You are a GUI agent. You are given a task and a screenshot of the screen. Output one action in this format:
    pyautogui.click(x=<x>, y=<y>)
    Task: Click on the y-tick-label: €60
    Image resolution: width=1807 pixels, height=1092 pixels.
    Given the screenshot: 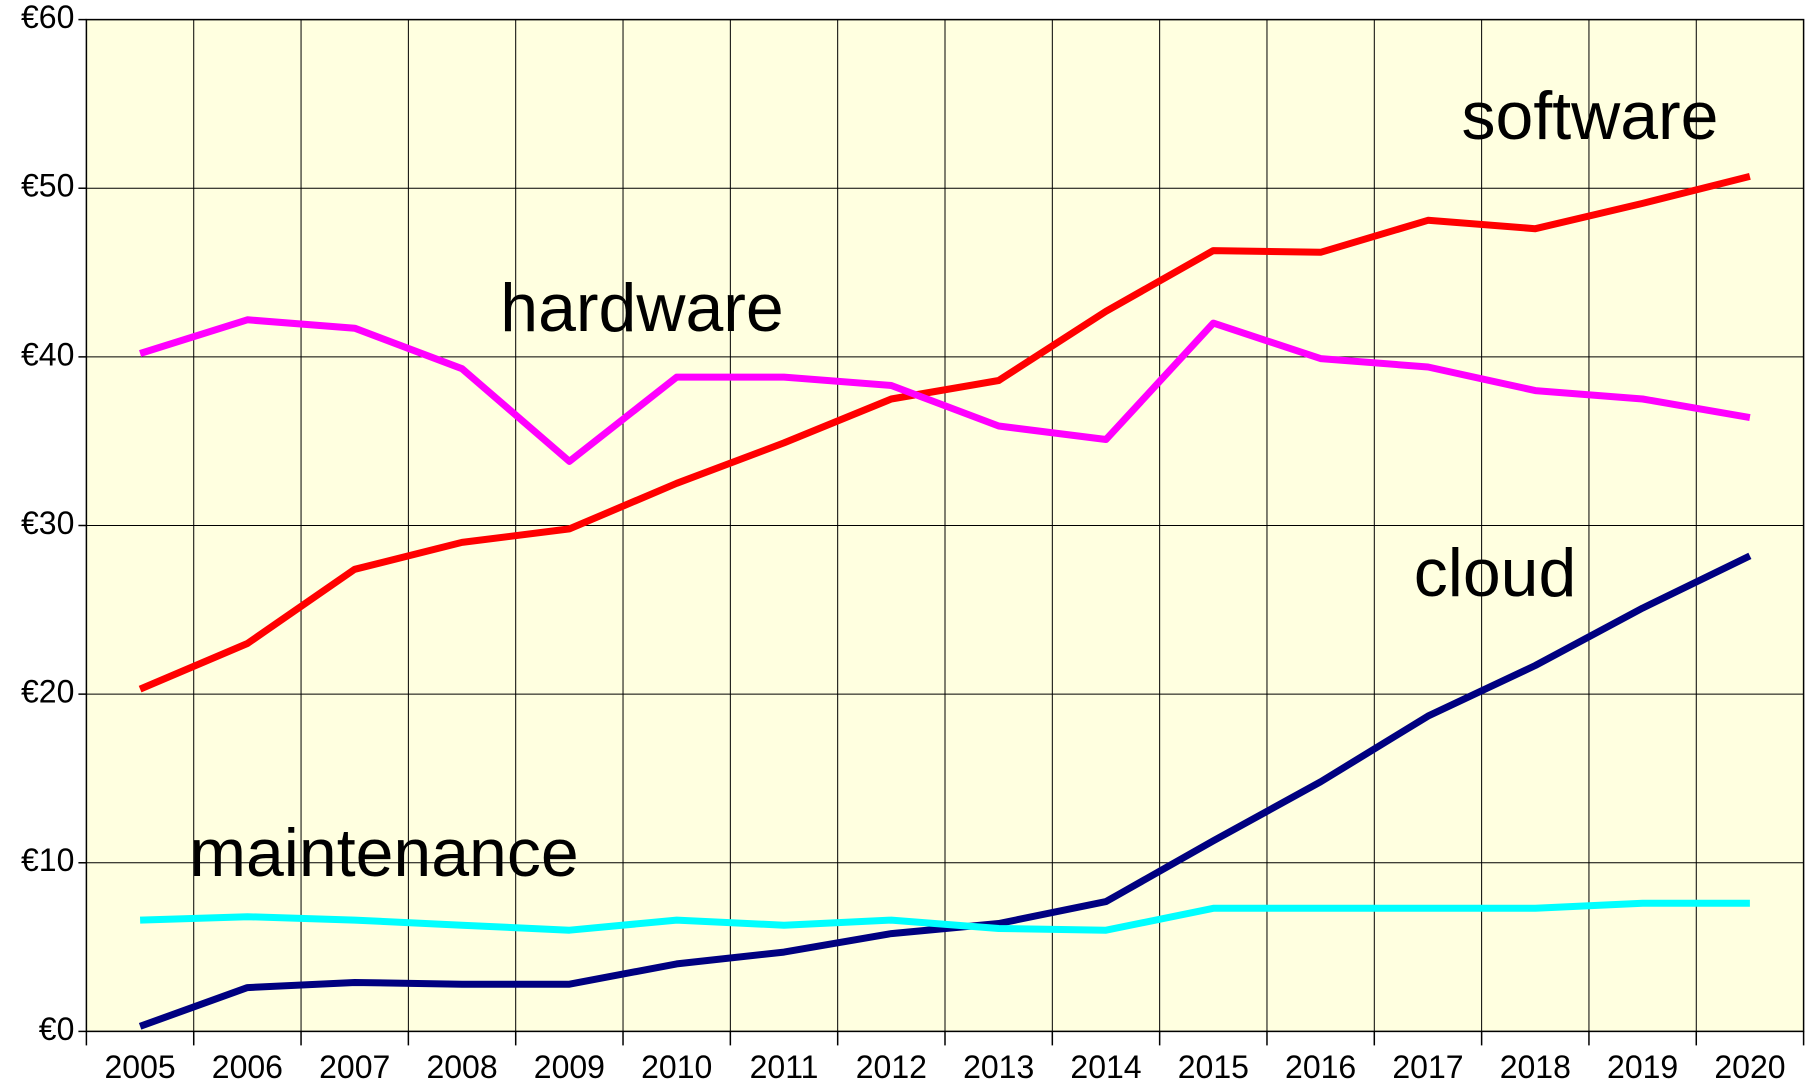 What is the action you would take?
    pyautogui.click(x=47, y=17)
    